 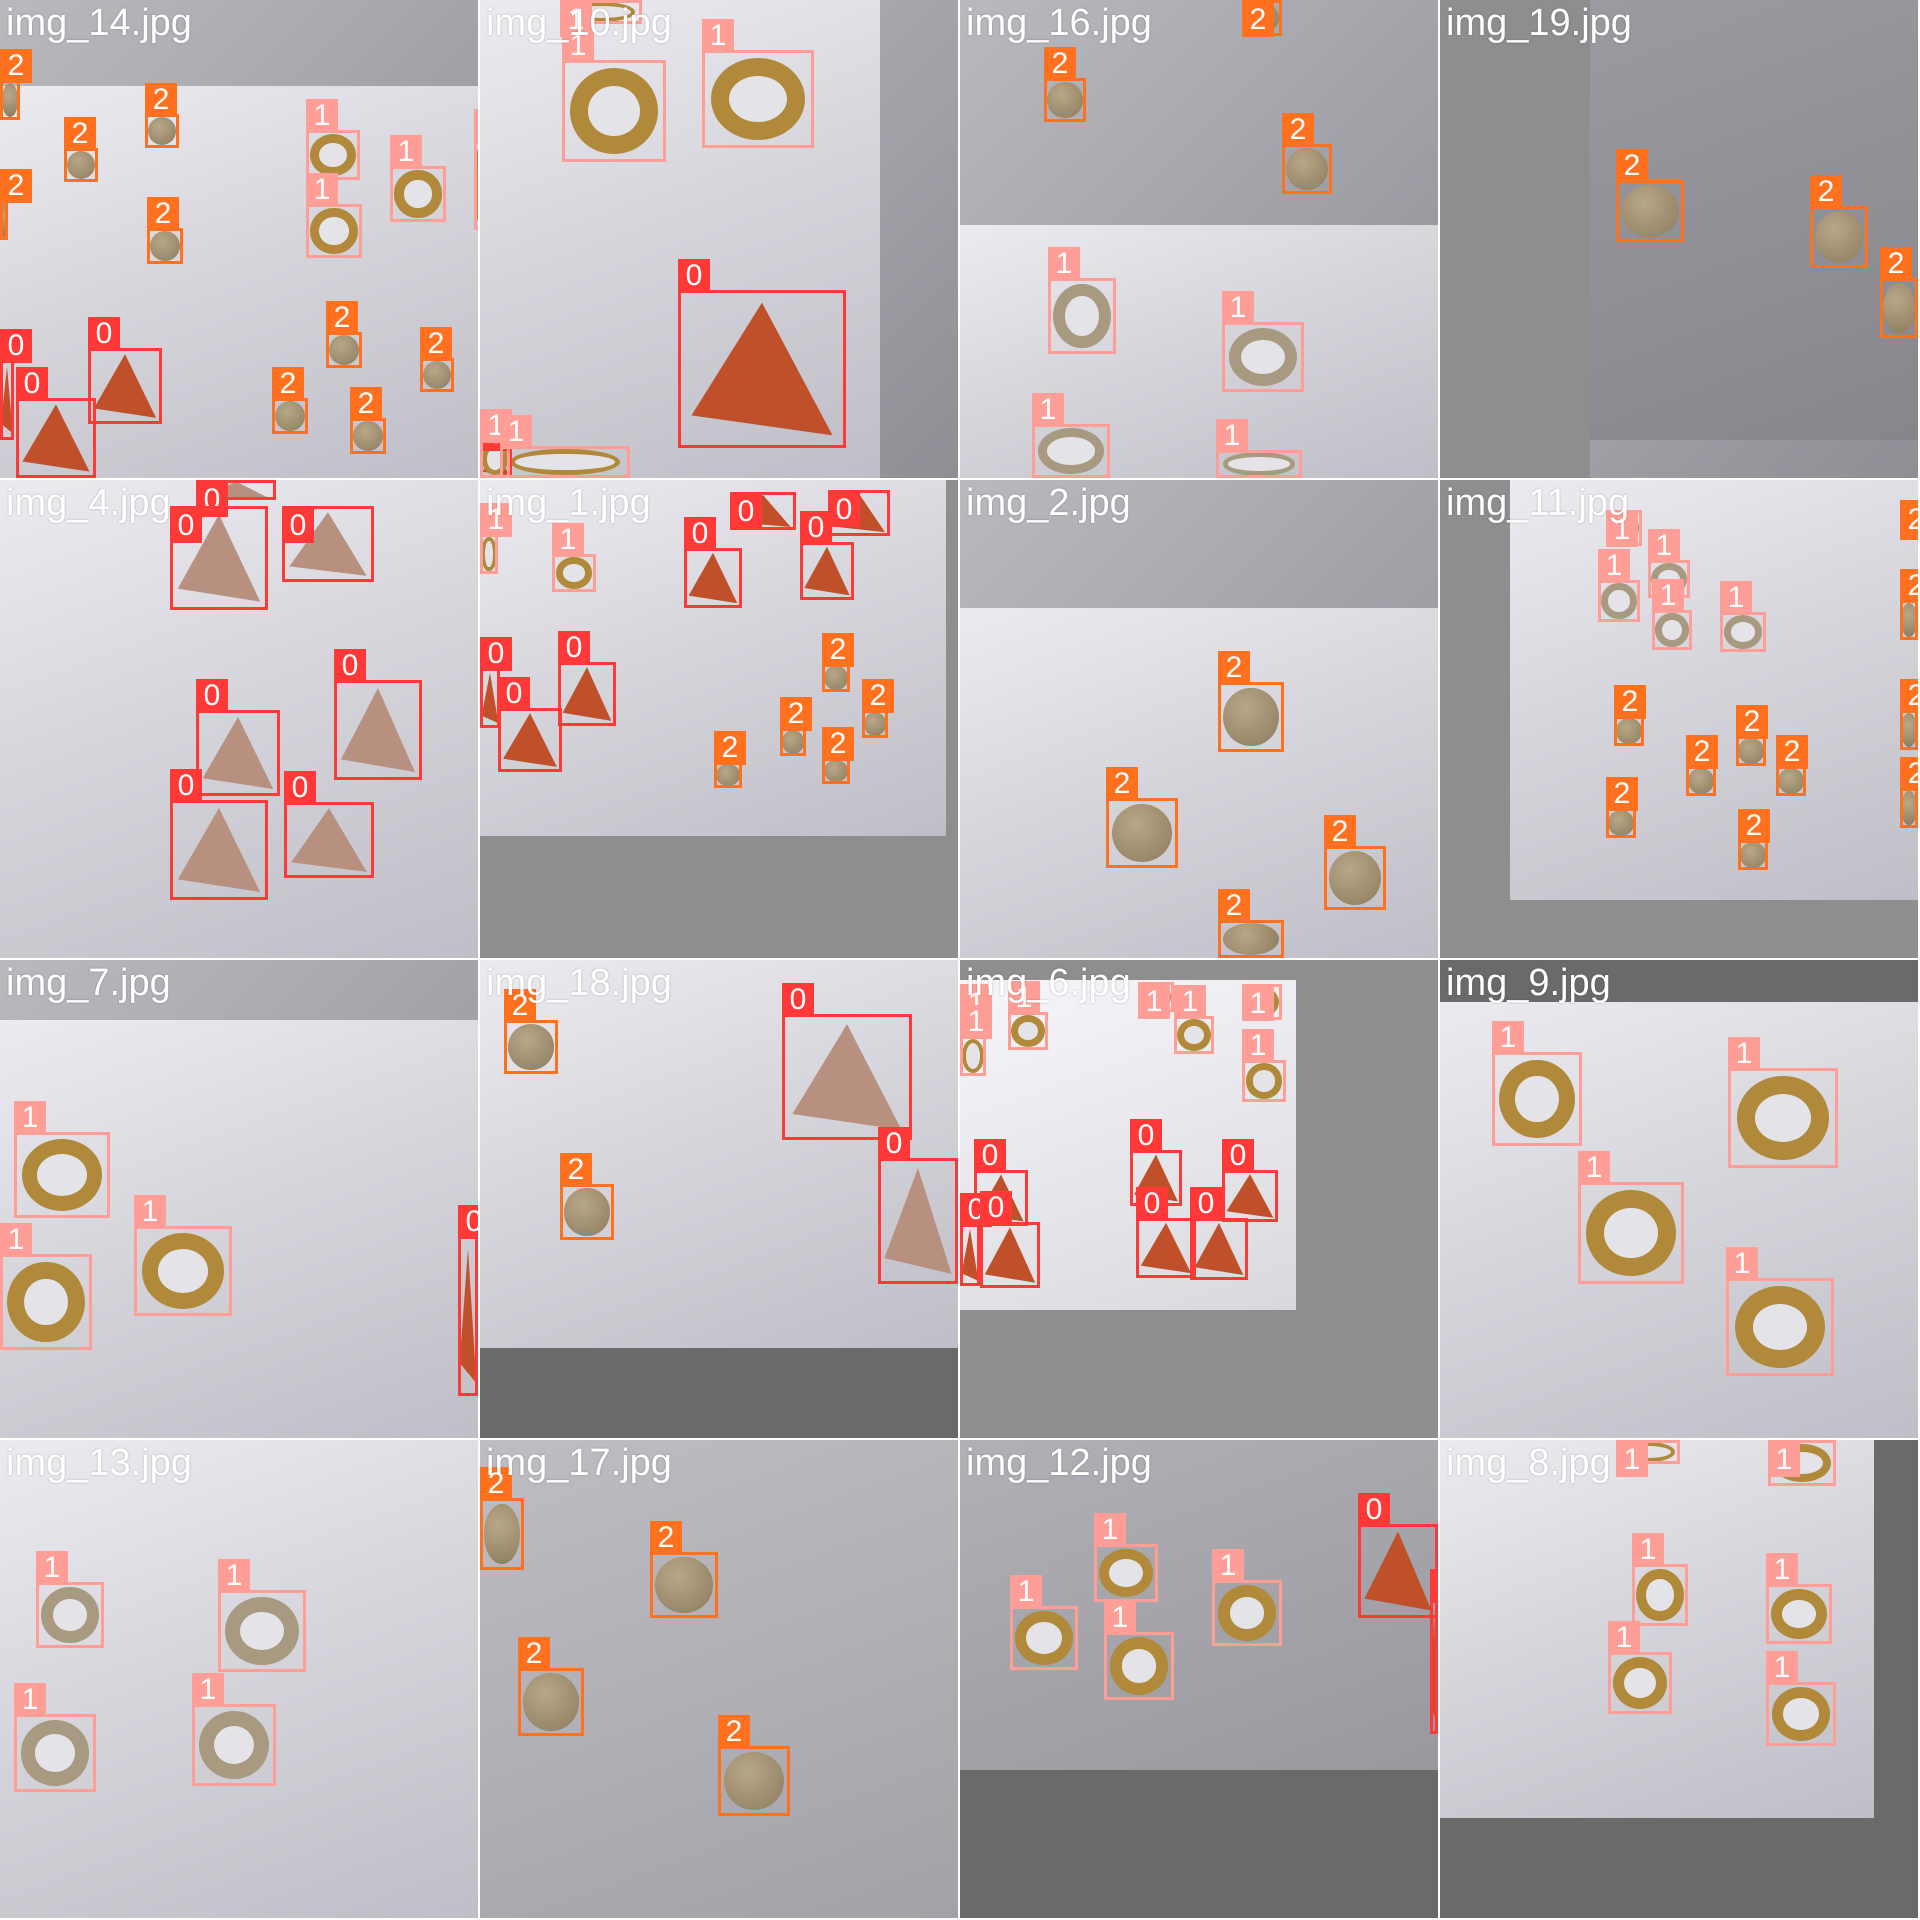 I want to click on tile-5: img_4.jpg 0 0 0 0 0 0 0, so click(x=239, y=719).